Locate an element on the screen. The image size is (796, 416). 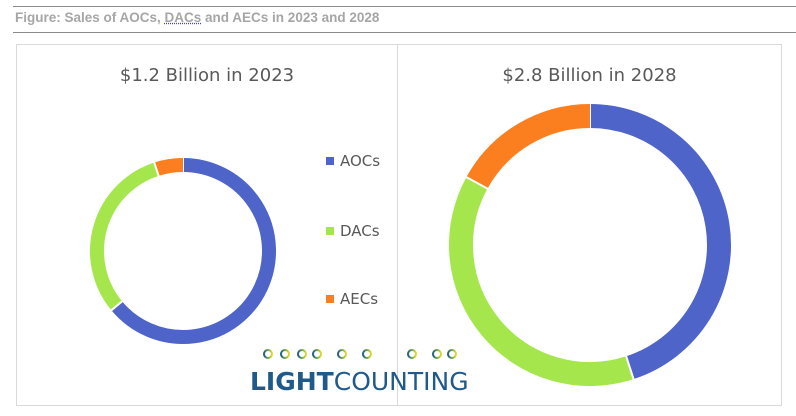
legend-label: DACs is located at coordinates (360, 231).